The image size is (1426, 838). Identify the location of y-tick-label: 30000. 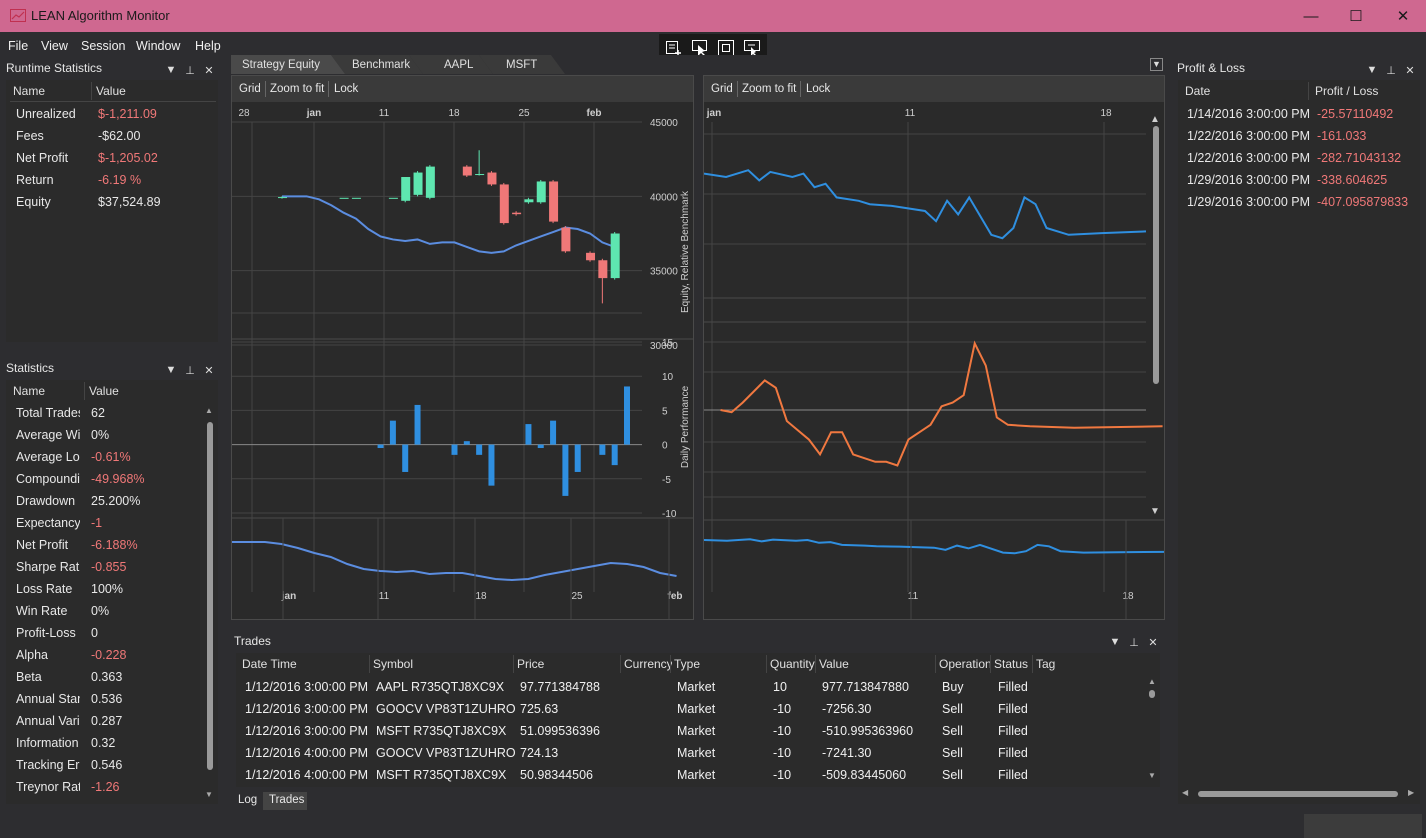
(664, 346).